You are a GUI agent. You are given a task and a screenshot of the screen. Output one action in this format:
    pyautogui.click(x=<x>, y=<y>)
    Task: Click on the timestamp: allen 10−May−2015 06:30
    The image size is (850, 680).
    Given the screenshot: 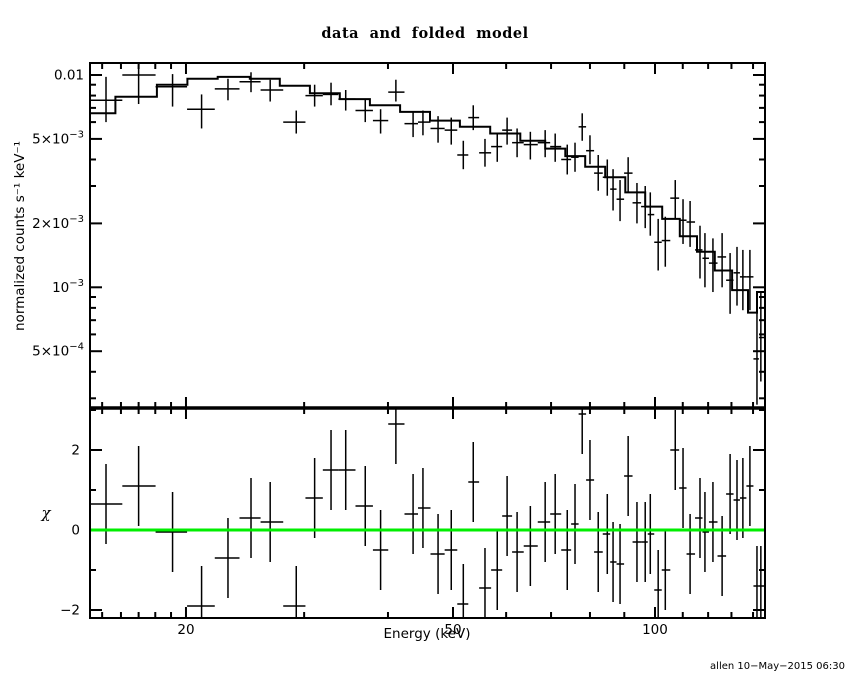 What is the action you would take?
    pyautogui.click(x=777, y=666)
    